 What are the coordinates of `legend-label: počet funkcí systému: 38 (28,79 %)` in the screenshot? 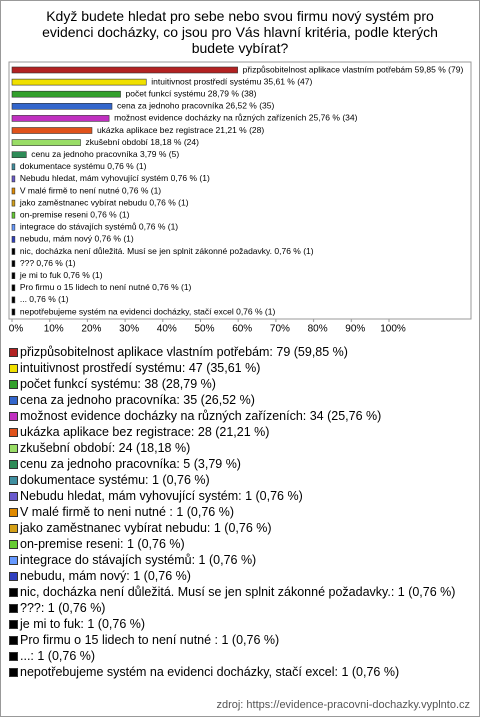 It's located at (118, 384).